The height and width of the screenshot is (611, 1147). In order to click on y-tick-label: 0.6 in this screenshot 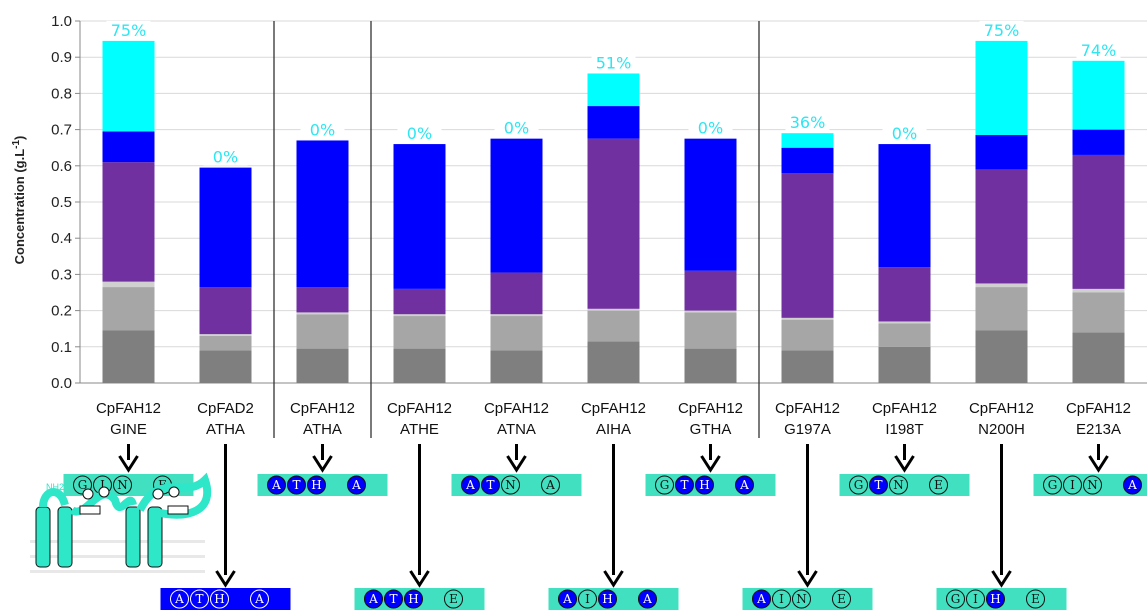, I will do `click(61, 166)`.